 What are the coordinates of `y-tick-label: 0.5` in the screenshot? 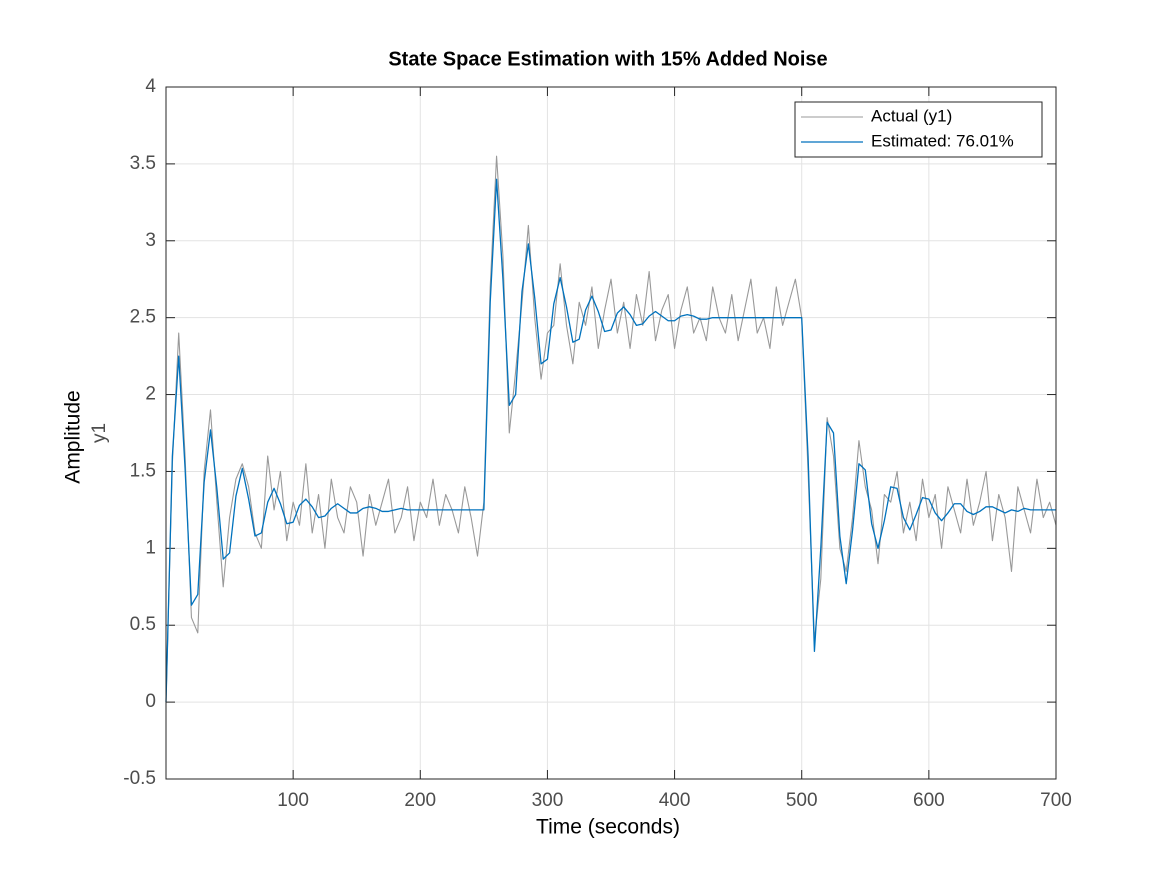 It's located at (143, 624).